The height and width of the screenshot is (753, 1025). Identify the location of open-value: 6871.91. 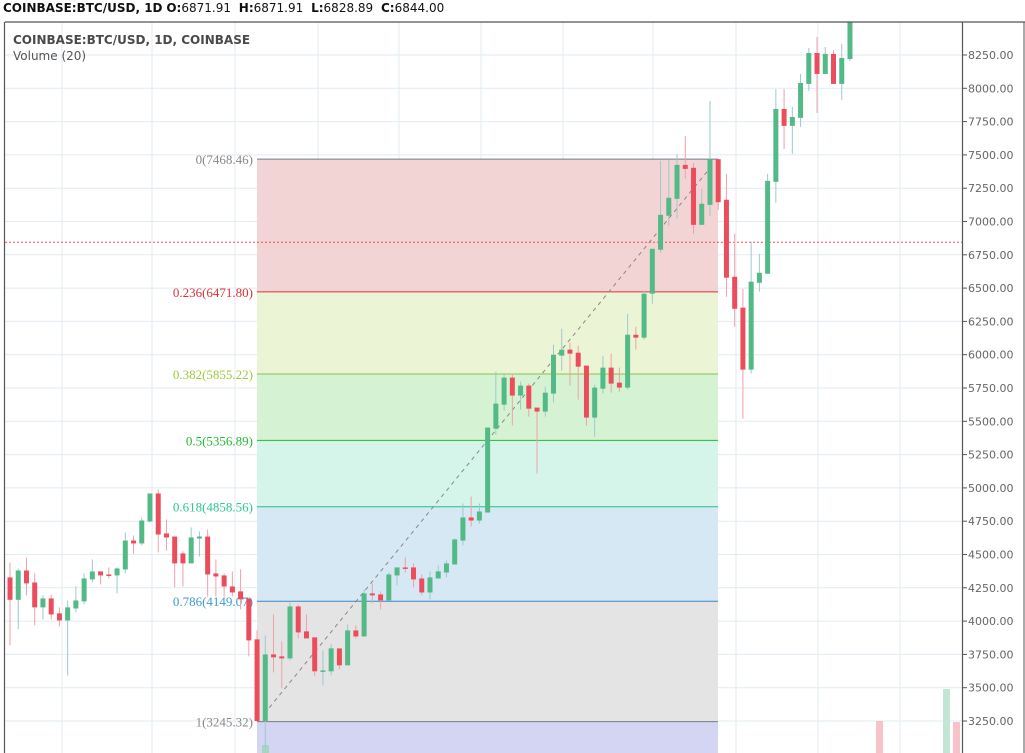
(206, 8).